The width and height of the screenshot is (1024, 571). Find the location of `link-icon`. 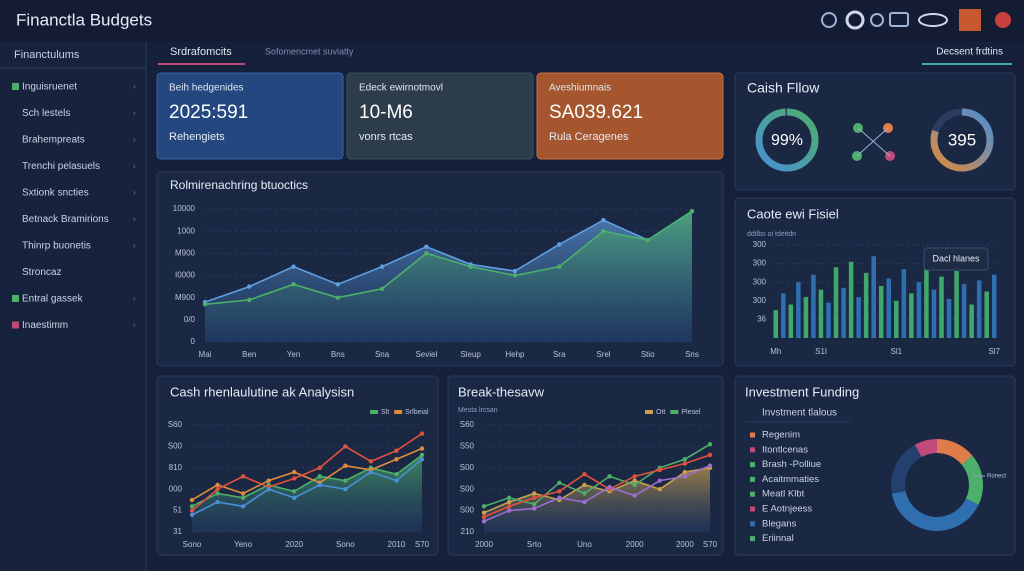

link-icon is located at coordinates (933, 20).